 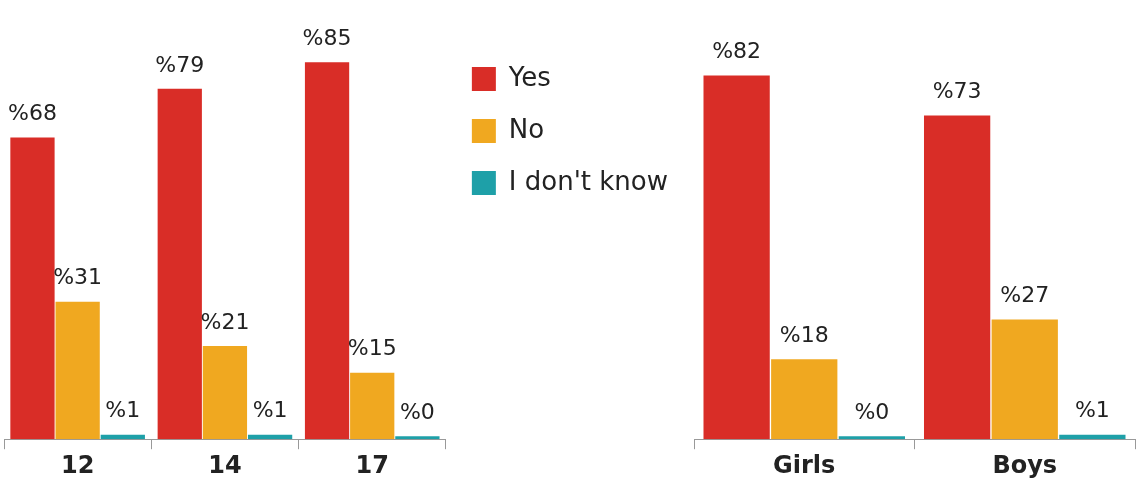 I want to click on data-label: %68, so click(x=32, y=113).